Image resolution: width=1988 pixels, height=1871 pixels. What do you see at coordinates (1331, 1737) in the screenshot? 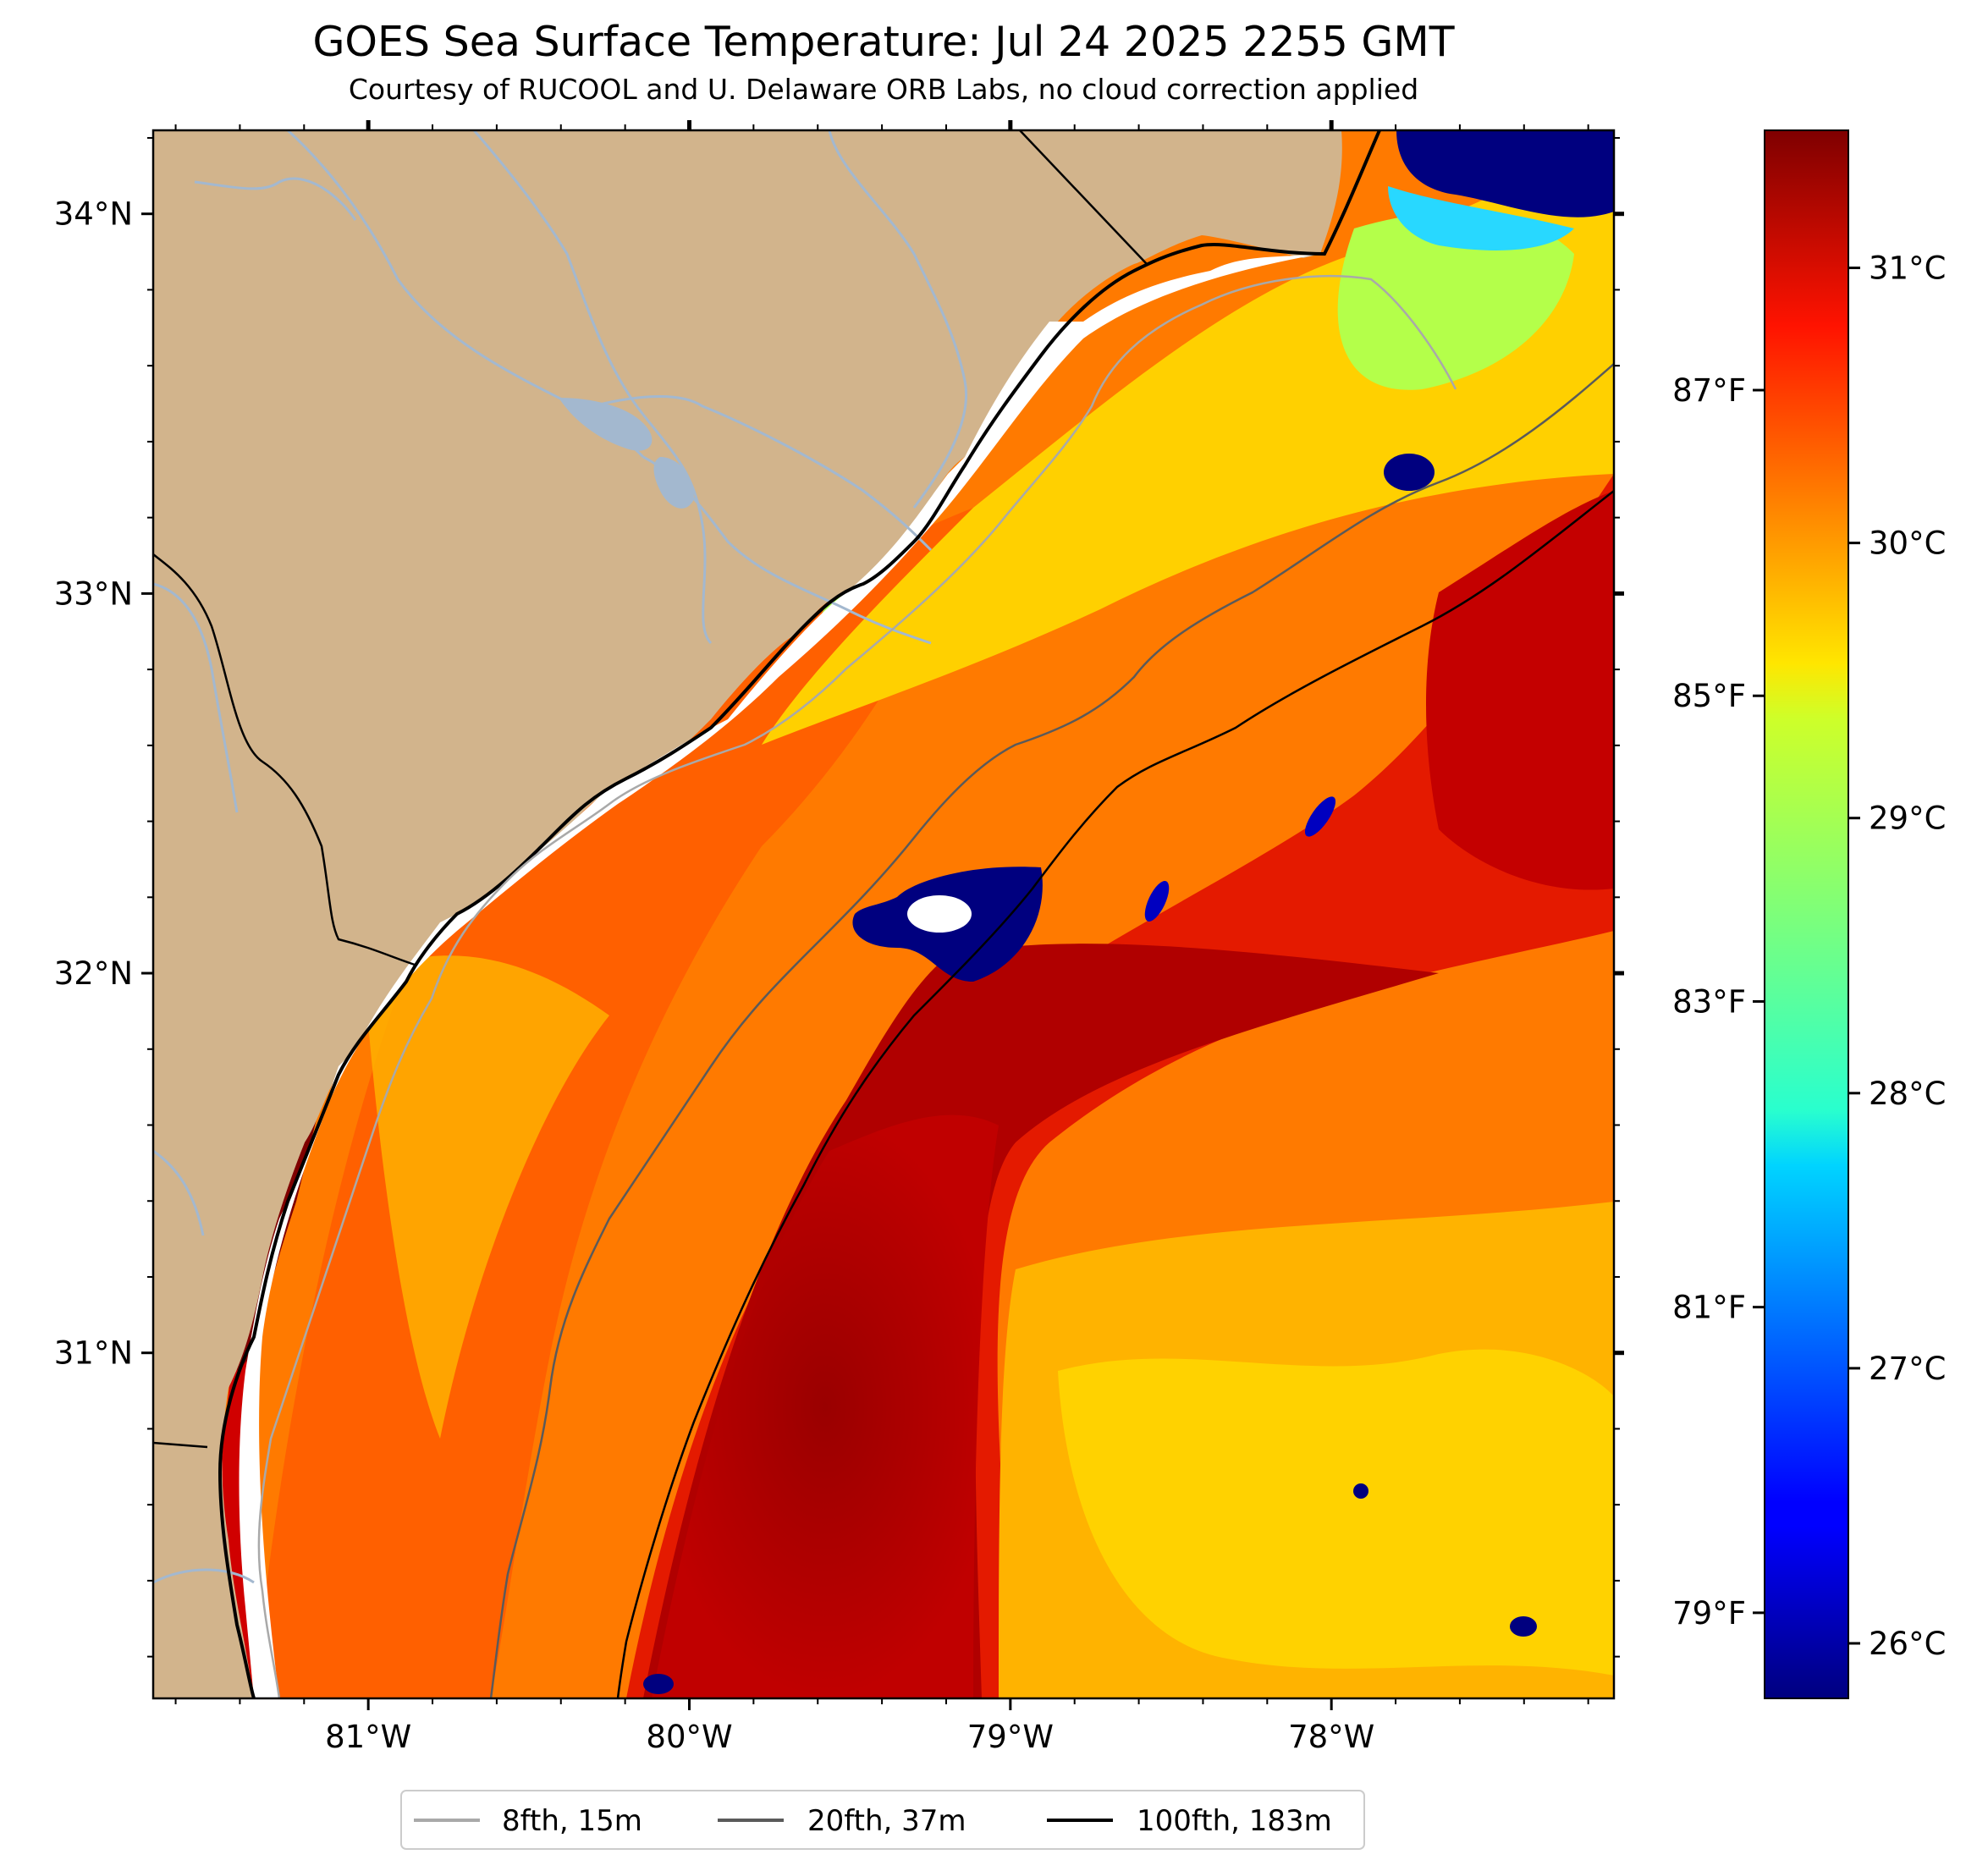
I see `lon-tick-label: 78°W` at bounding box center [1331, 1737].